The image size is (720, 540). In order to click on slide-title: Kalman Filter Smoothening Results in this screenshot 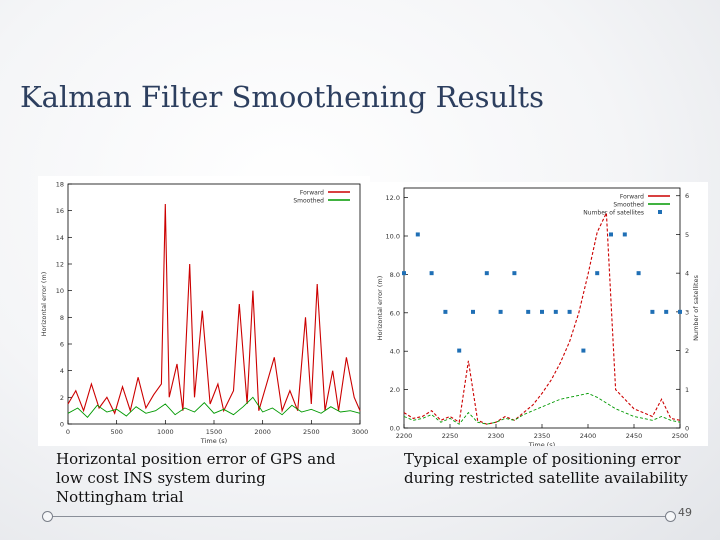, I will do `click(282, 97)`.